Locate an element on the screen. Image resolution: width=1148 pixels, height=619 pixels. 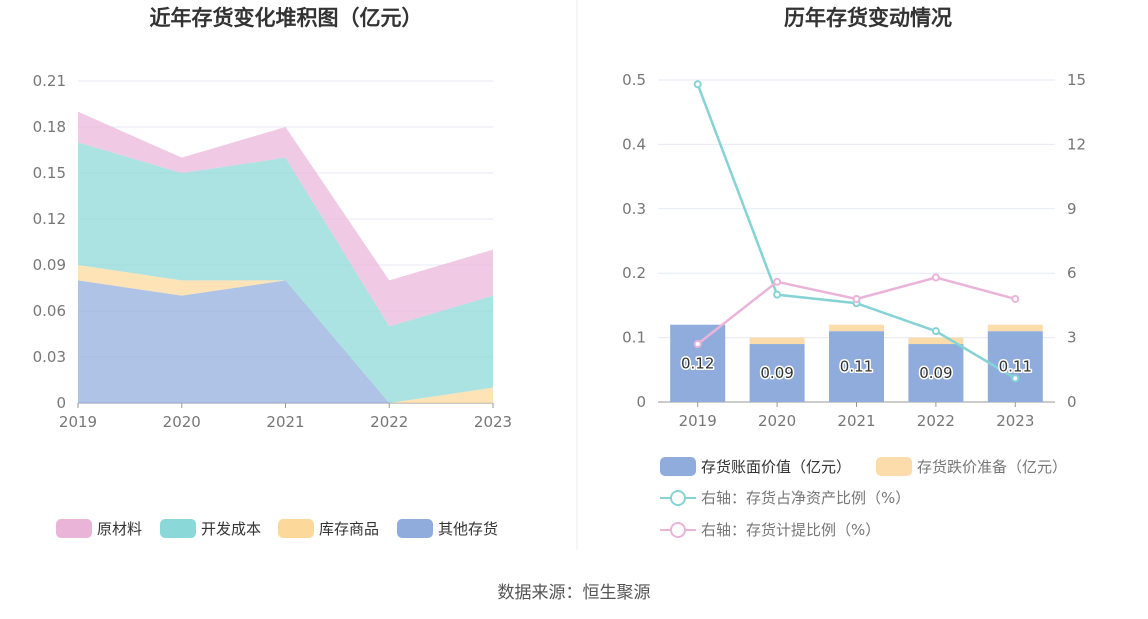
legend-label: 其他存货 is located at coordinates (468, 529).